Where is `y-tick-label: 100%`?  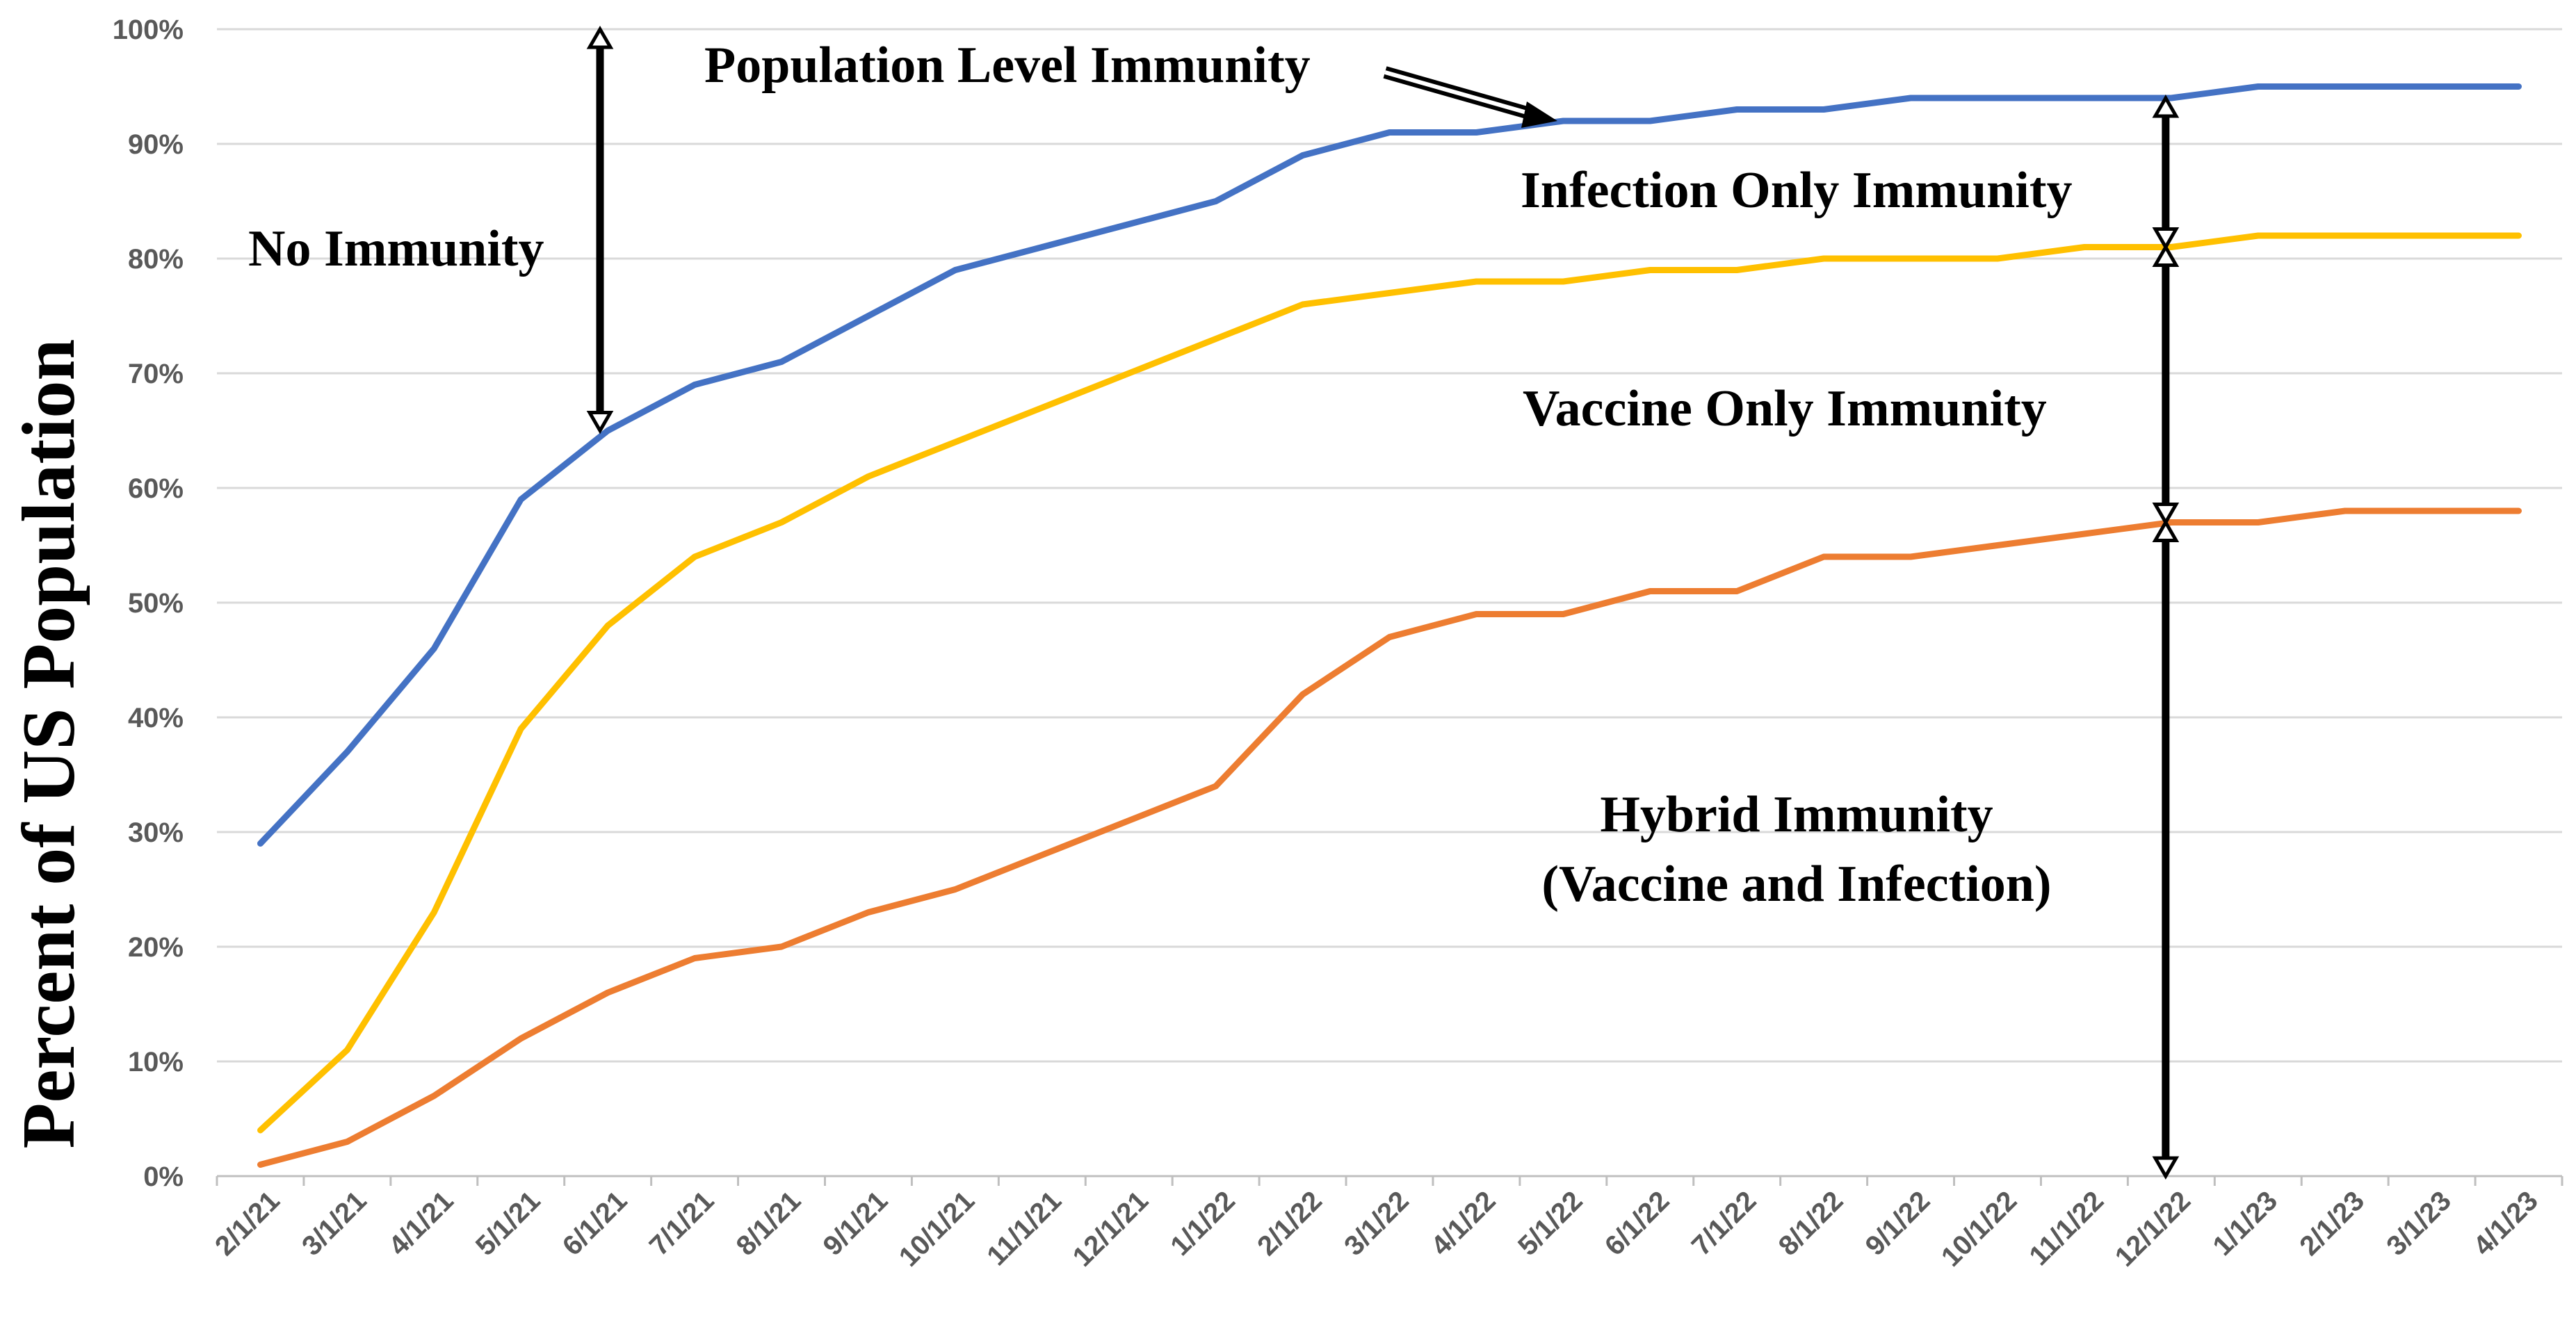 y-tick-label: 100% is located at coordinates (148, 30).